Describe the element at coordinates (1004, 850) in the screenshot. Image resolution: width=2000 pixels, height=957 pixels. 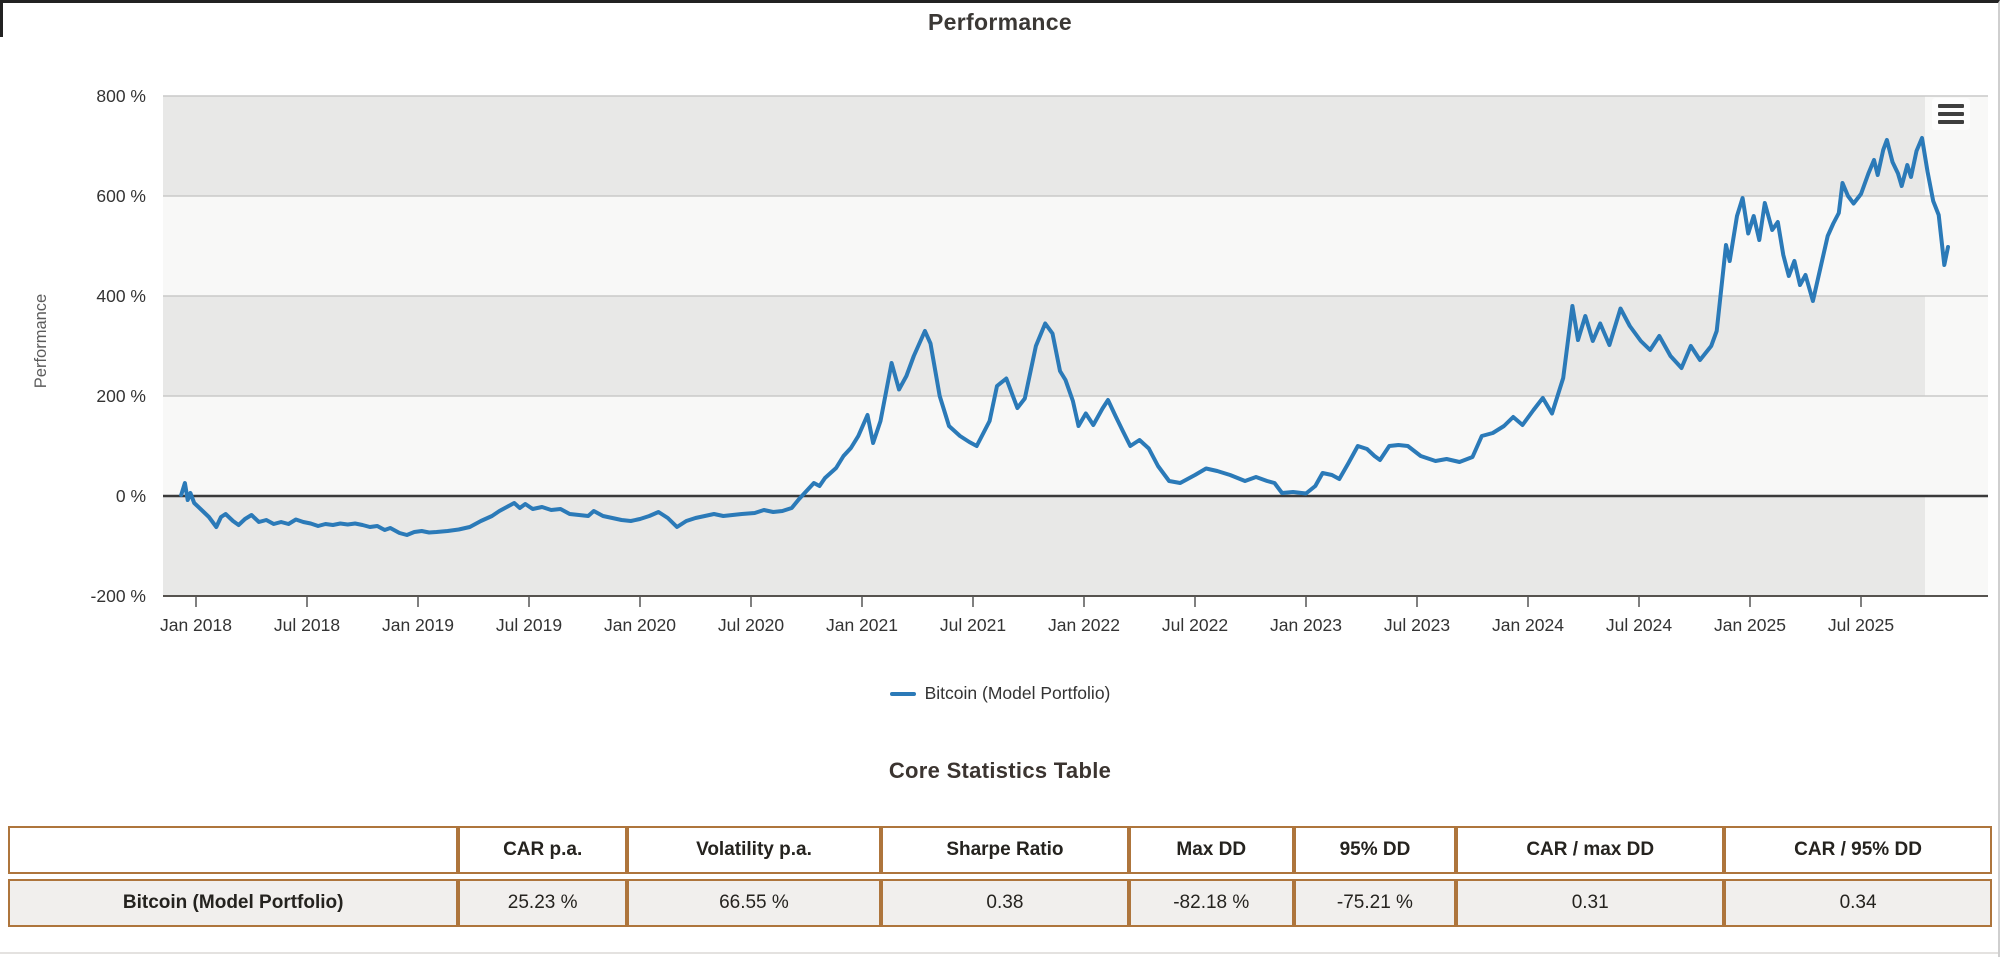
I see `header-sharpe: Sharpe Ratio` at that location.